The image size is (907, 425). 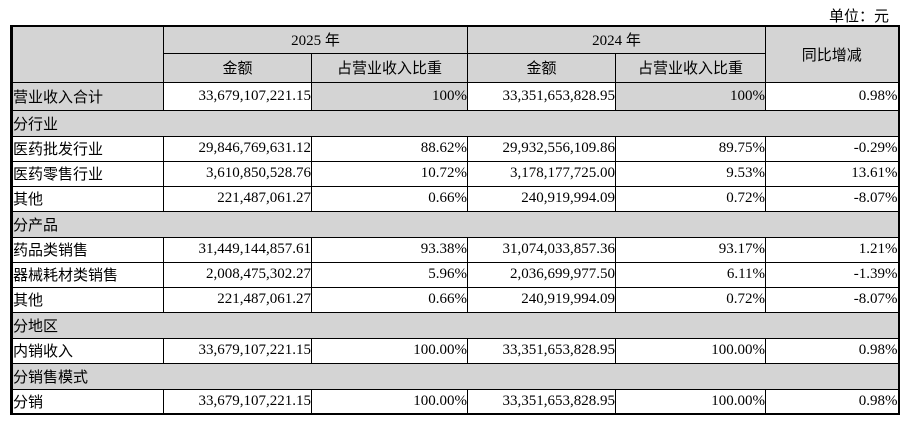 I want to click on cell-amount-2025: 3,610,850,528.76, so click(x=237, y=173).